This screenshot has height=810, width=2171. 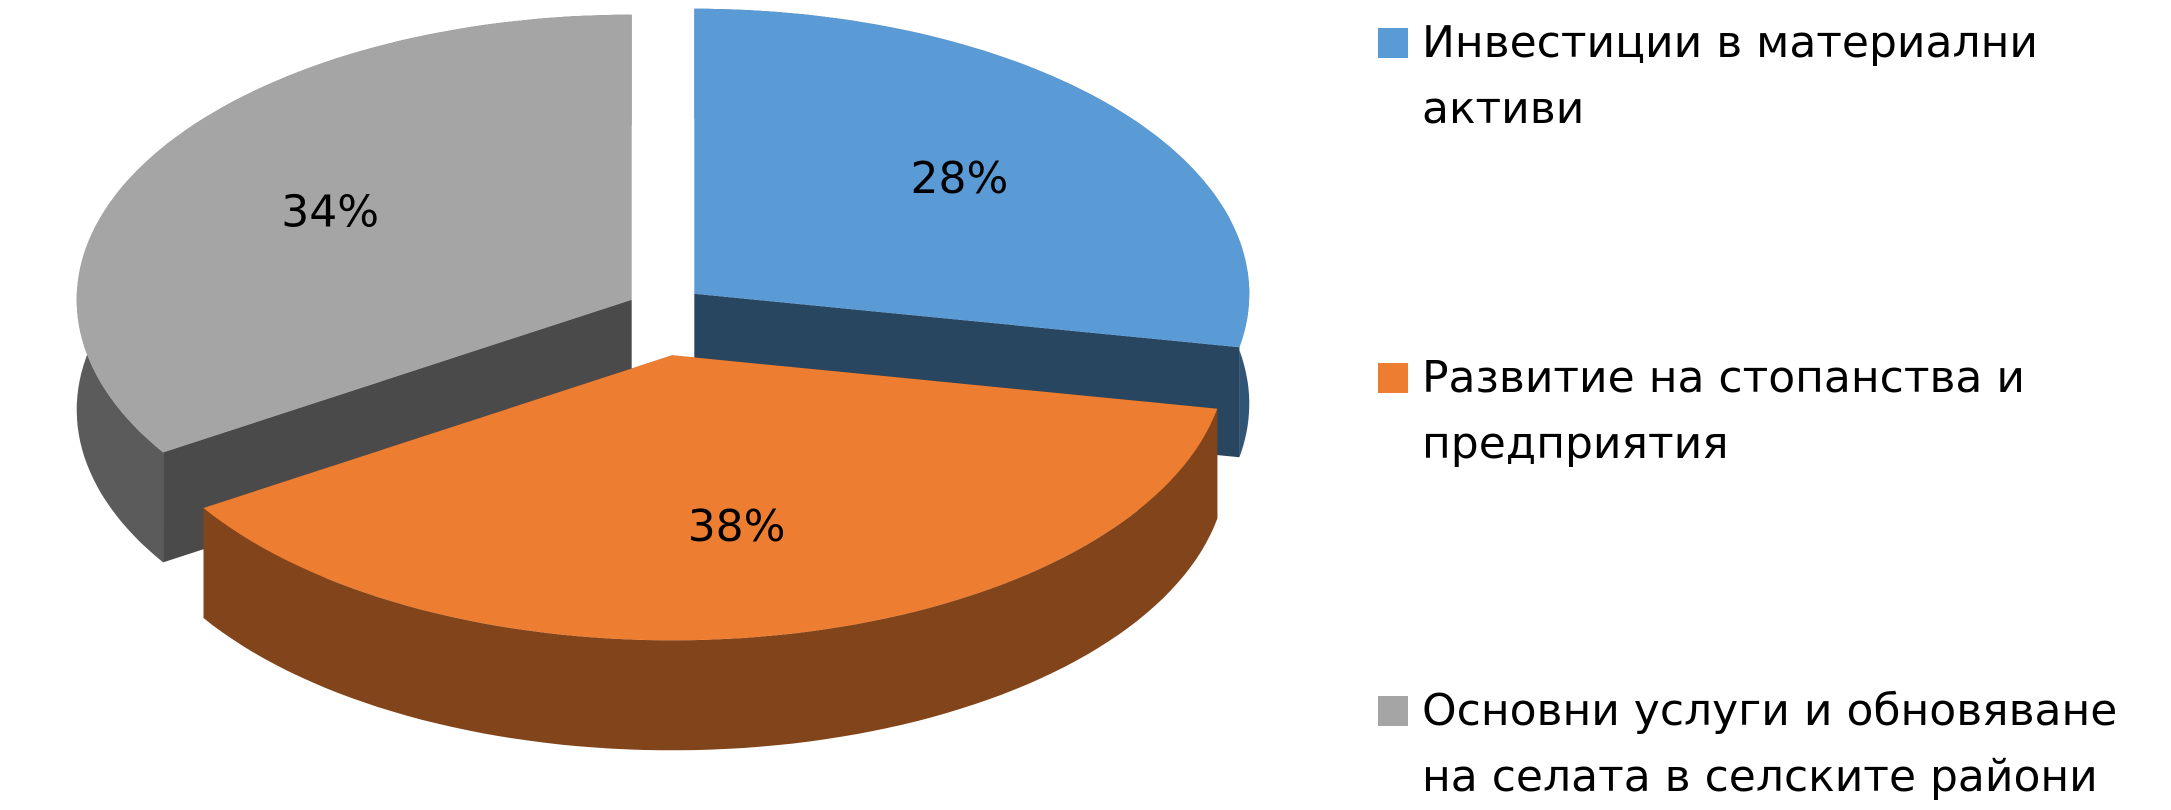 What do you see at coordinates (737, 526) in the screenshot?
I see `data-label: 38%` at bounding box center [737, 526].